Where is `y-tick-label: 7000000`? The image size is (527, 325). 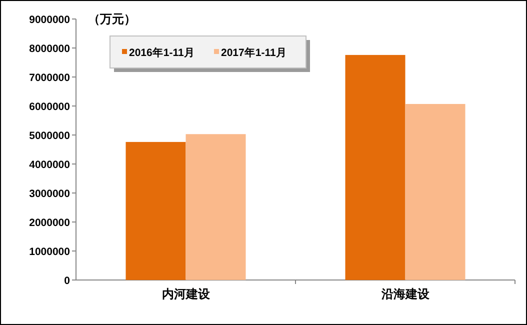 y-tick-label: 7000000 is located at coordinates (49, 78).